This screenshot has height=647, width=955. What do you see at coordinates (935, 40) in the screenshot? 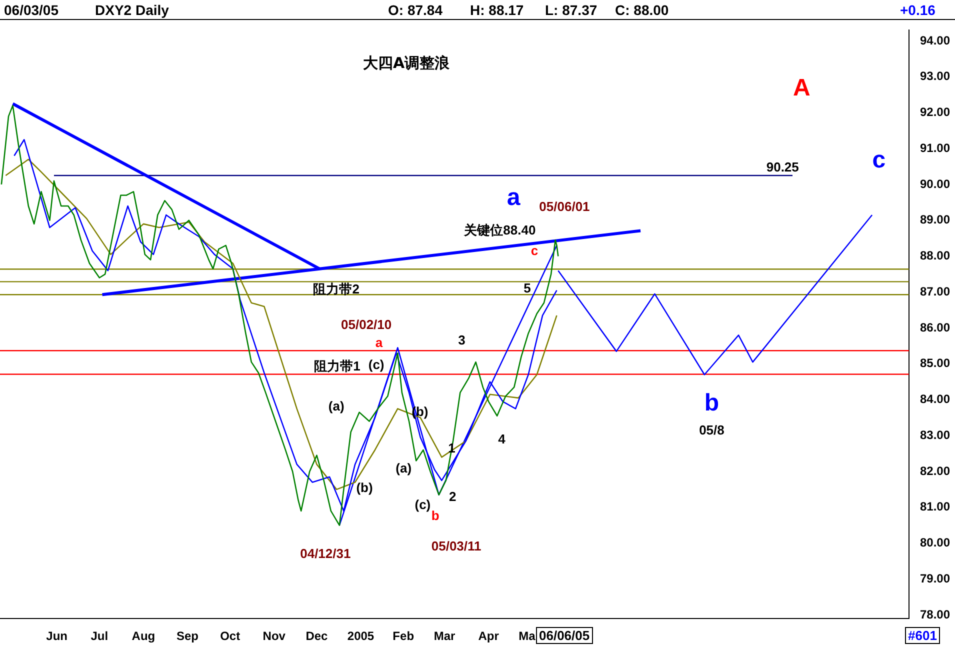
I see `y-tick-label: 94.00` at bounding box center [935, 40].